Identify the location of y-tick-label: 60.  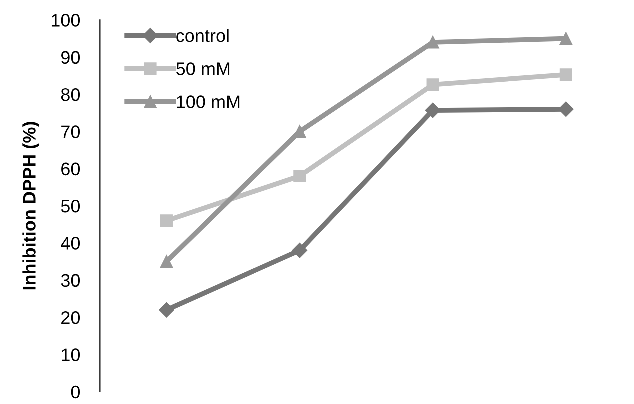
(71, 169).